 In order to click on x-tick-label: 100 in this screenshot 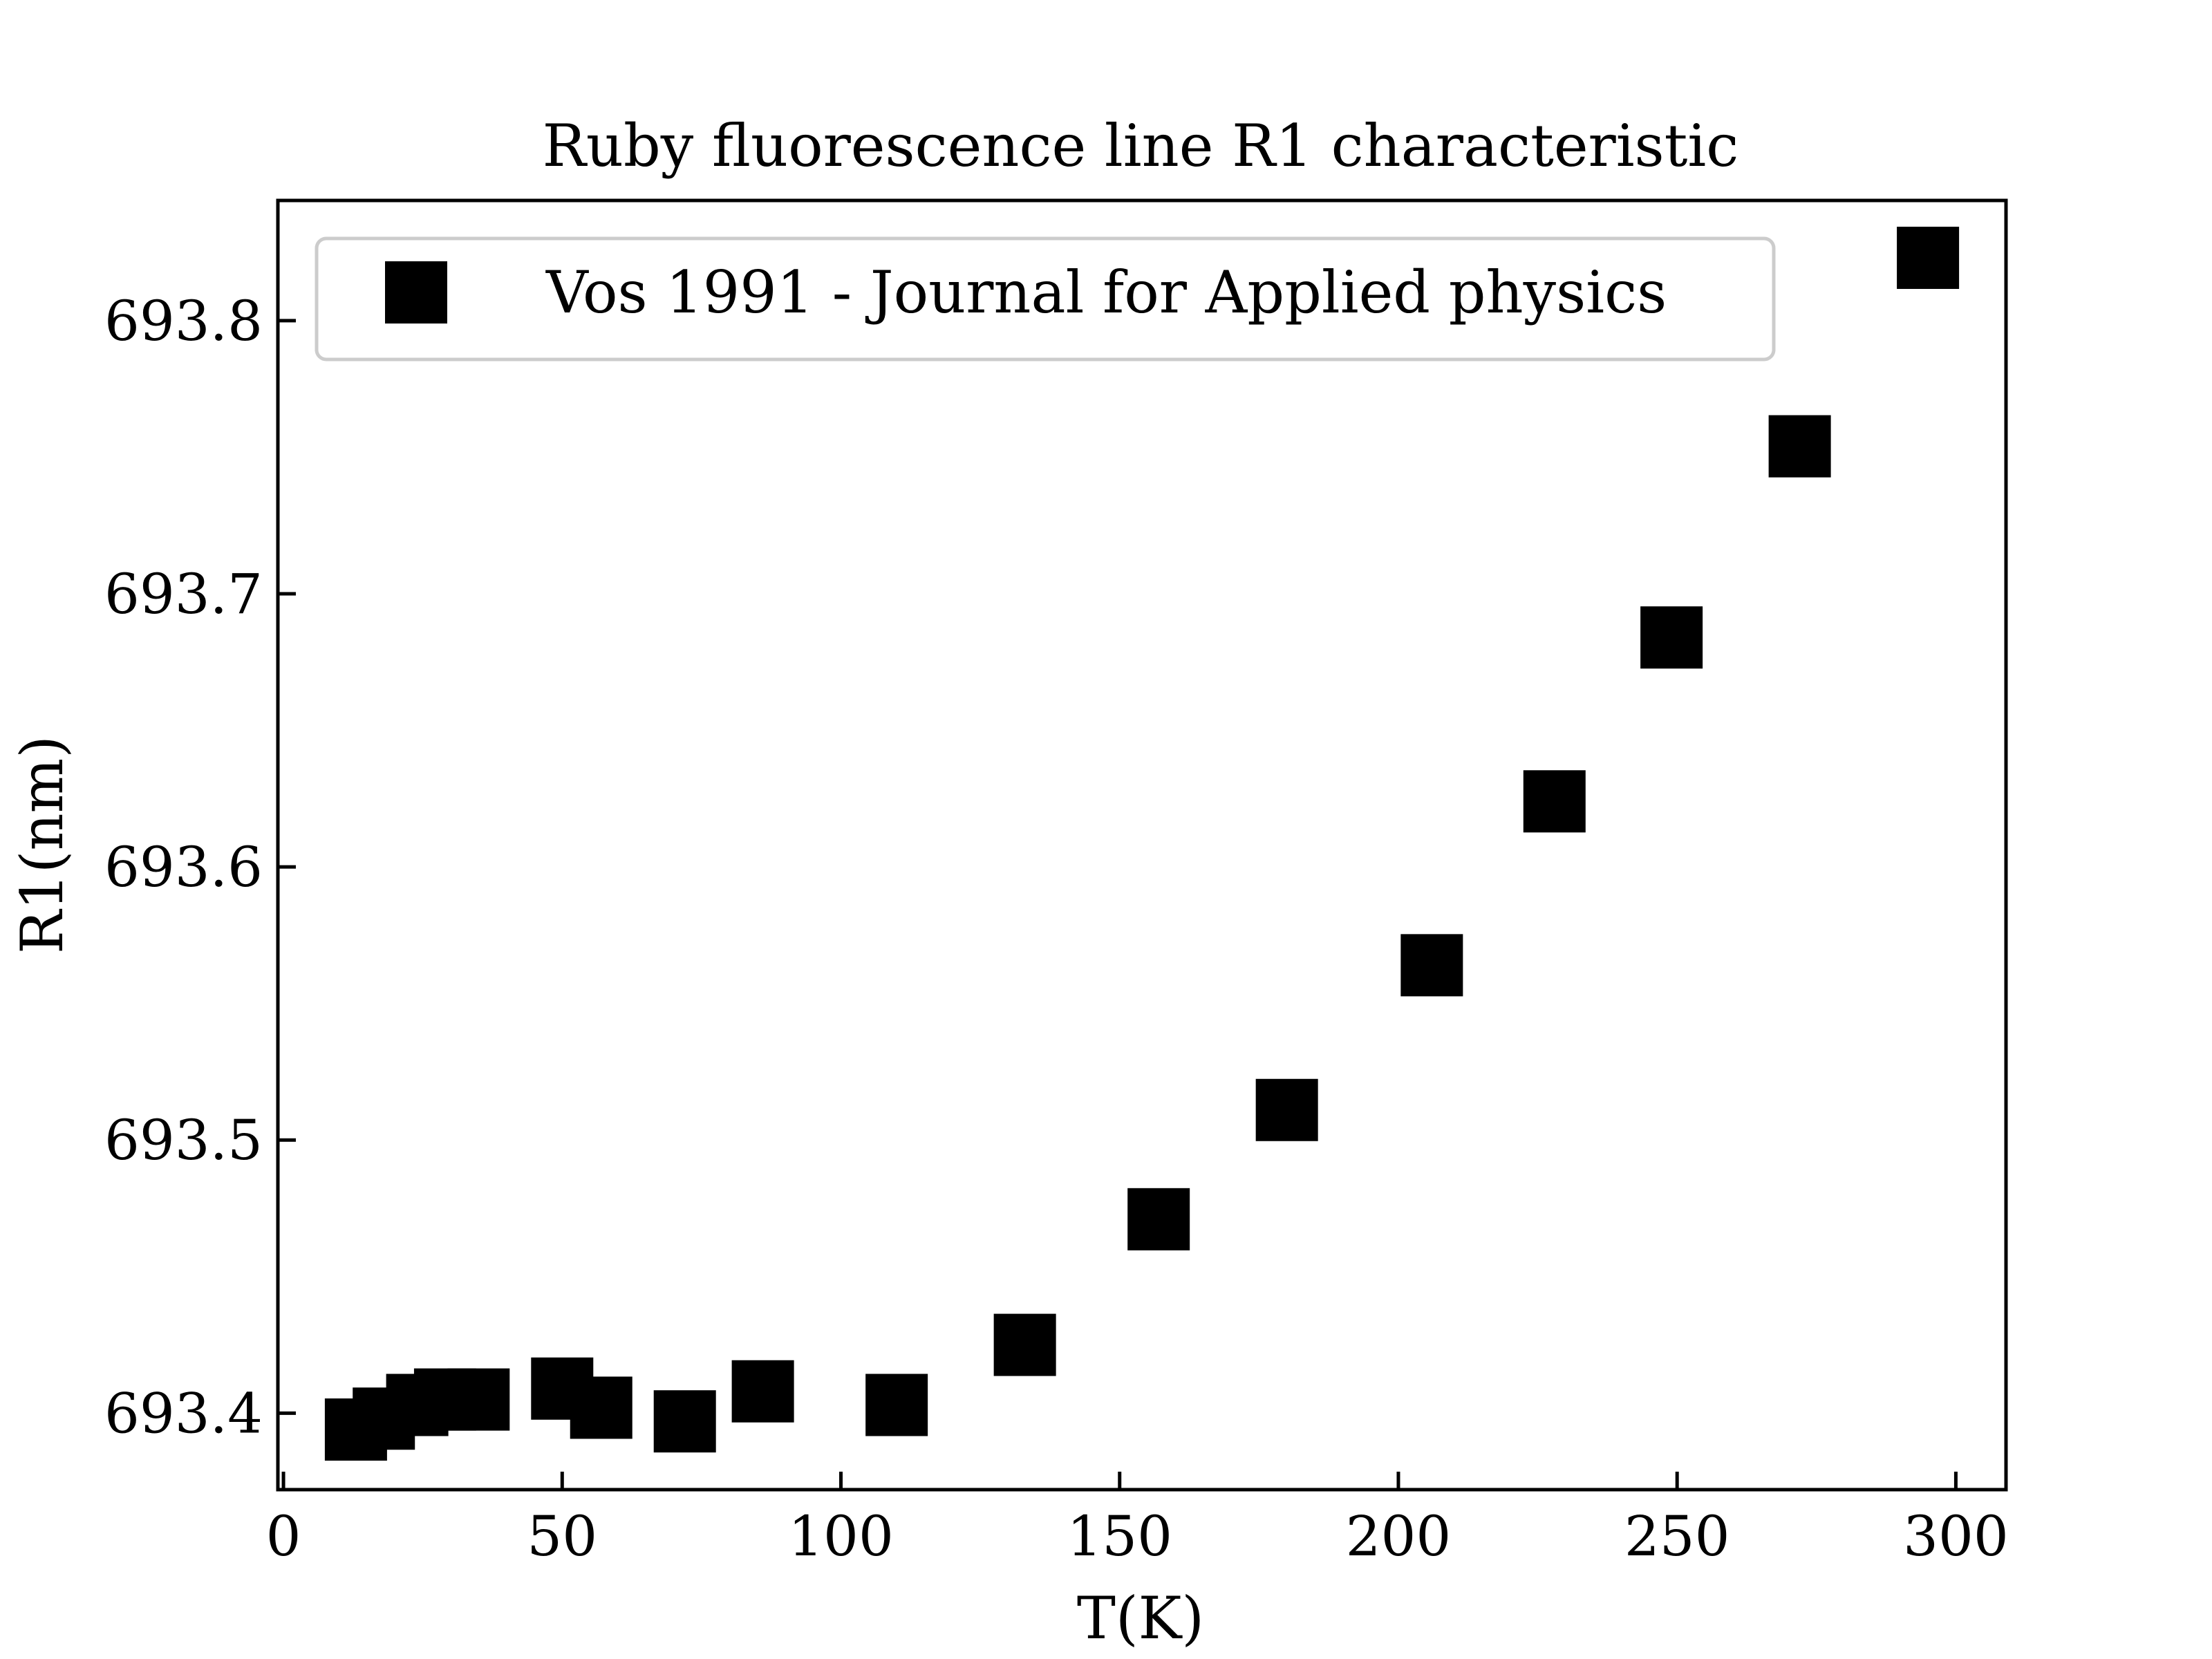, I will do `click(841, 1536)`.